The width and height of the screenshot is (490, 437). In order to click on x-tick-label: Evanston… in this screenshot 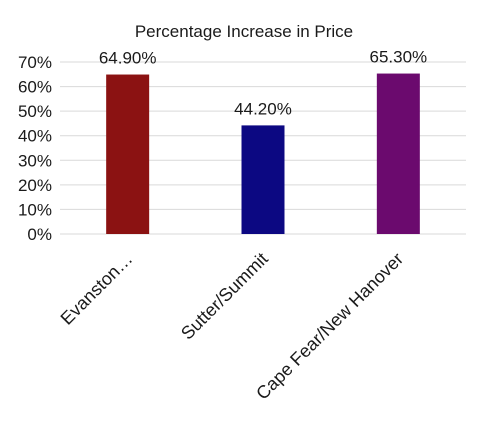, I will do `click(97, 289)`.